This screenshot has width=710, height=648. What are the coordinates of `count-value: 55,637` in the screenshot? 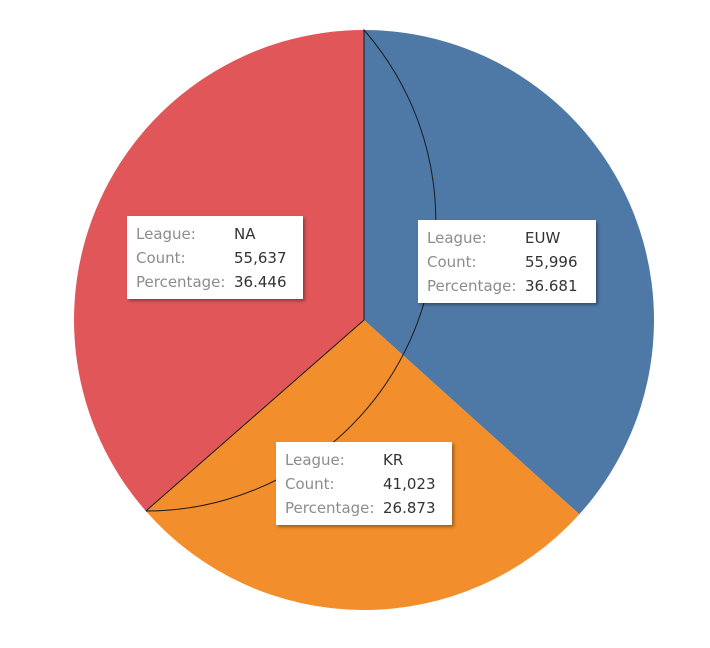 It's located at (260, 258).